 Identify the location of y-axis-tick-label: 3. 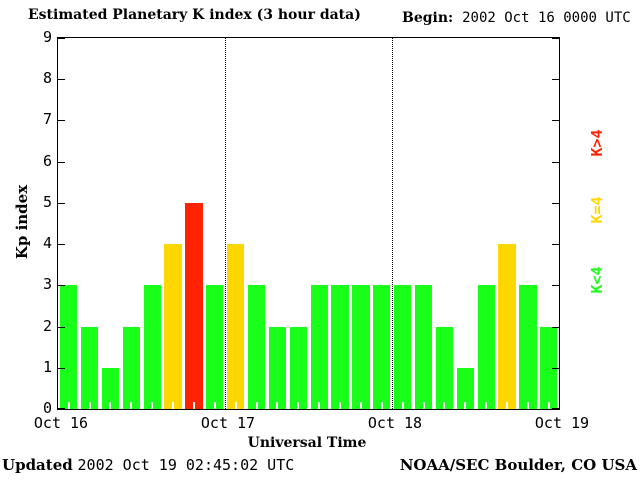
(47, 284).